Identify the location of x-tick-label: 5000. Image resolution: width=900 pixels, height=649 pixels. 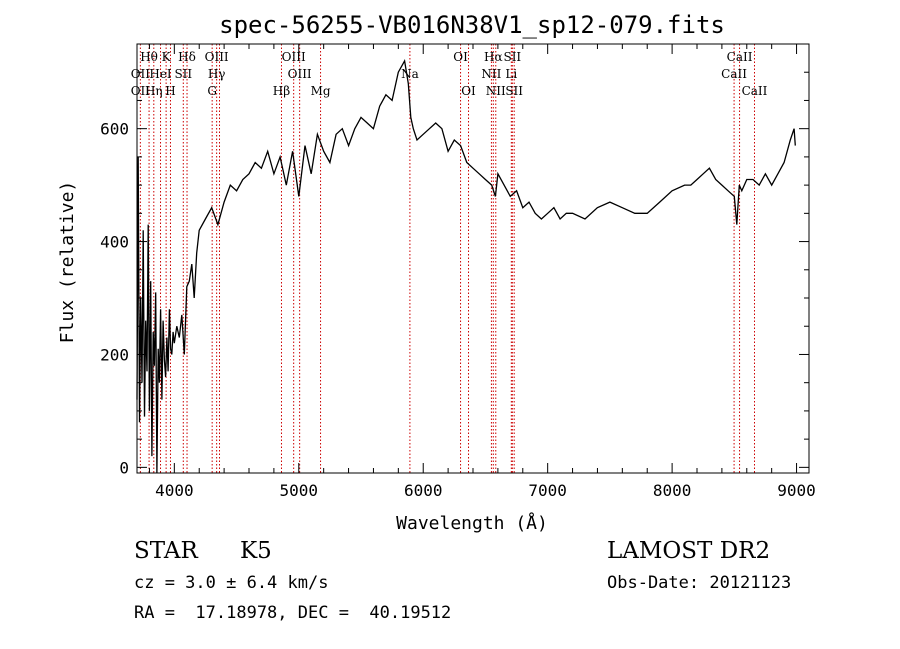
(299, 490).